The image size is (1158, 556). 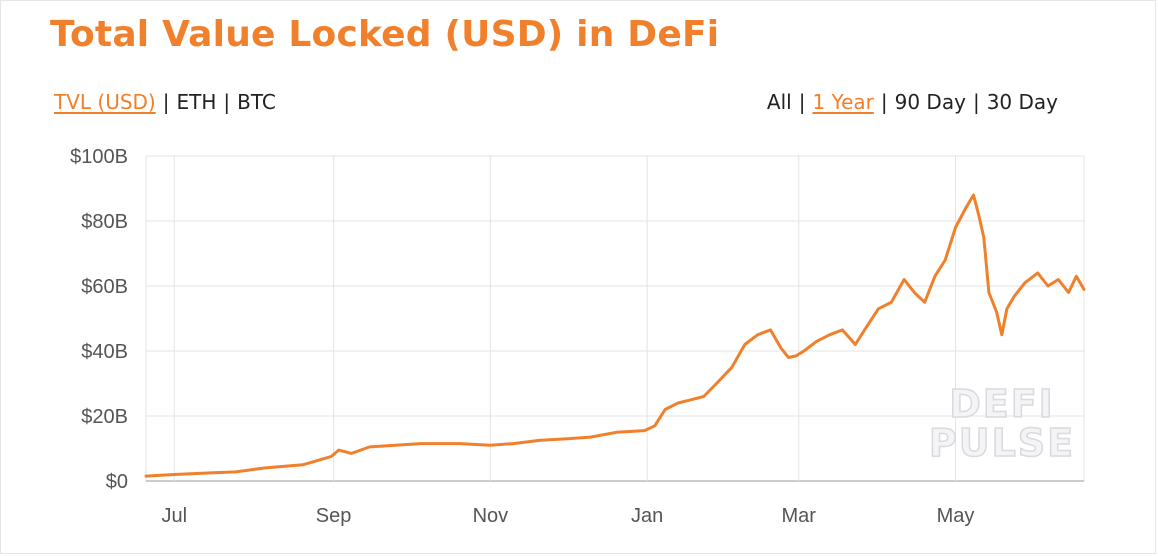 I want to click on range-option-30-day: 30 Day, so click(x=1022, y=102).